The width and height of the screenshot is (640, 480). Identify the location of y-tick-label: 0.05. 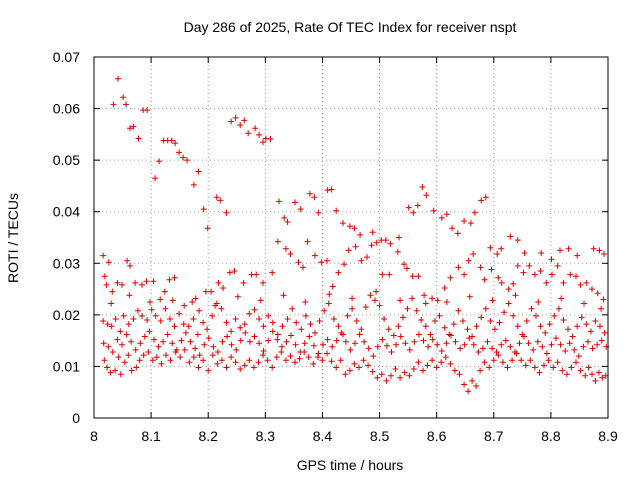
(66, 160).